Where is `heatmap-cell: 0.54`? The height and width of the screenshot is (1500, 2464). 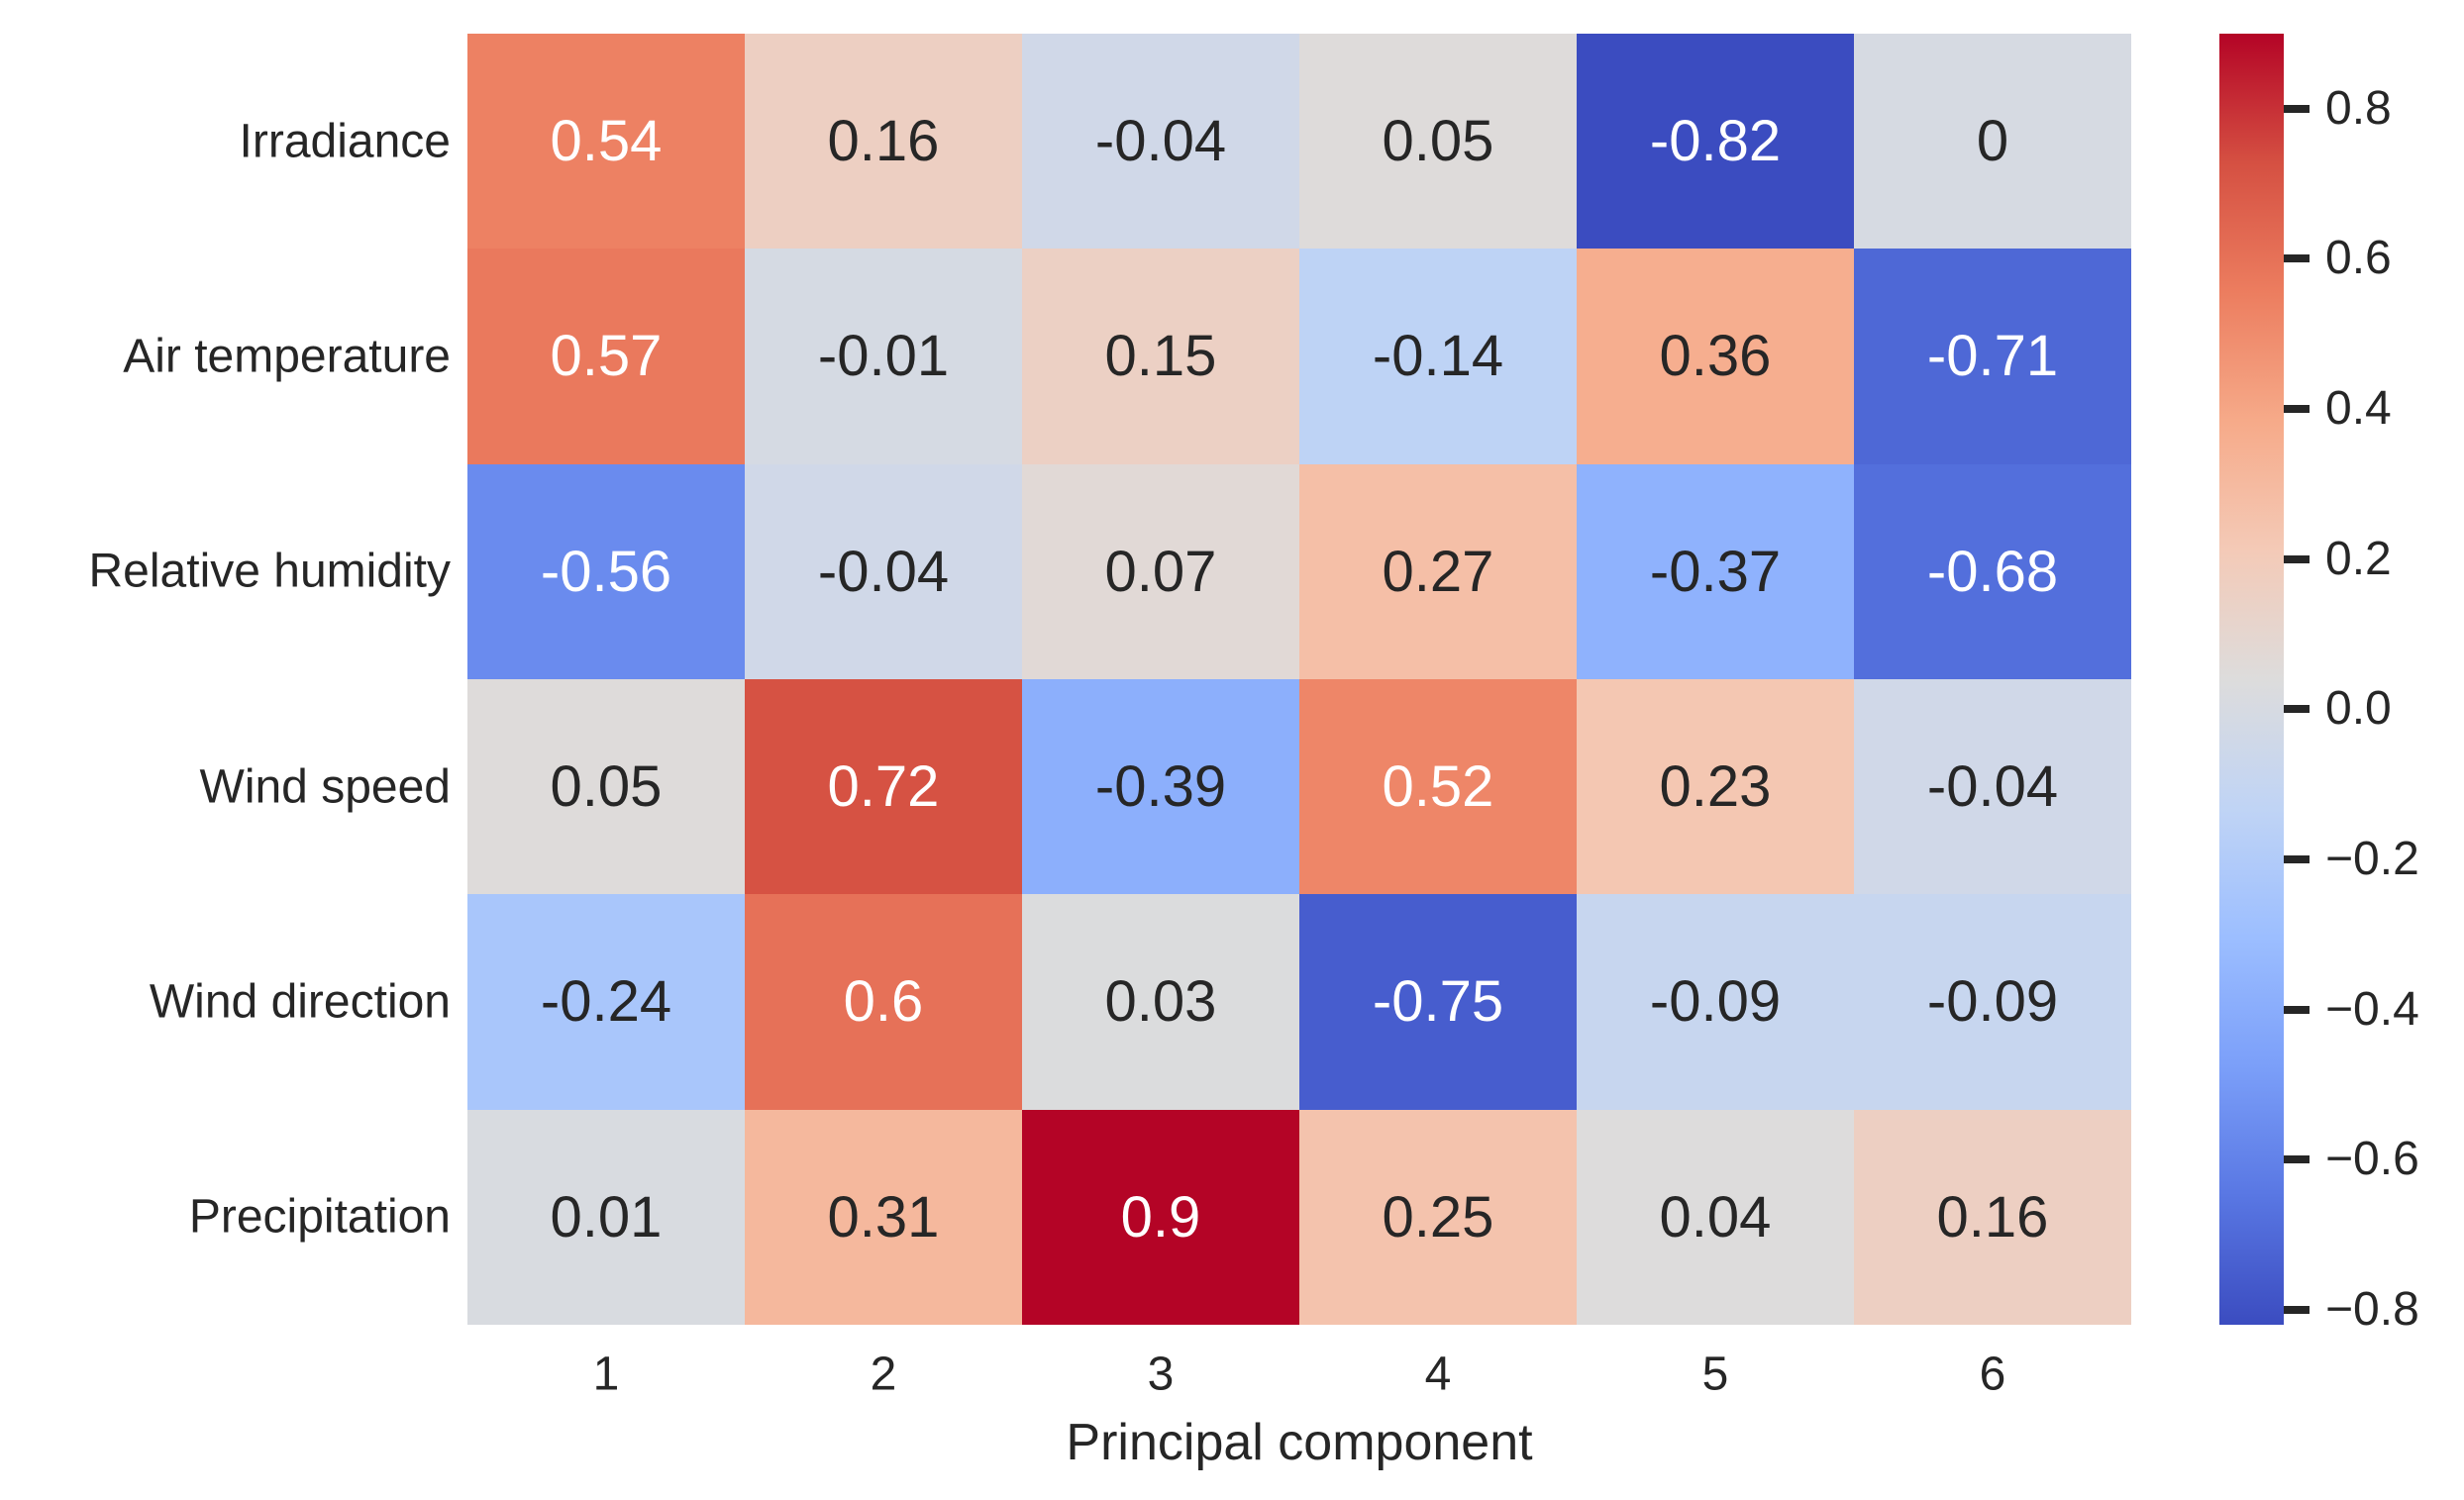
heatmap-cell: 0.54 is located at coordinates (606, 141).